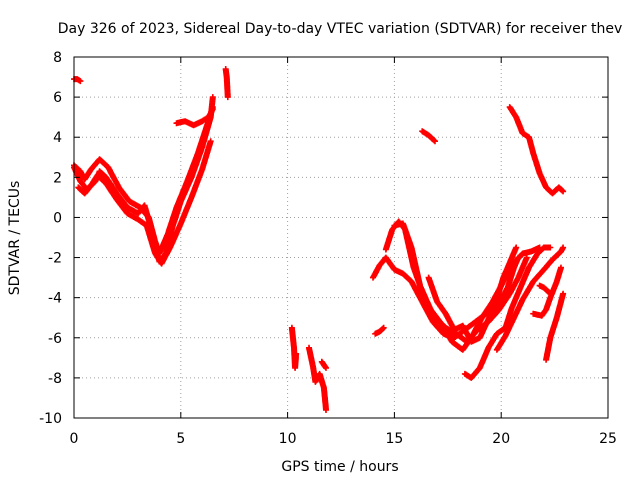 The width and height of the screenshot is (640, 480). Describe the element at coordinates (288, 439) in the screenshot. I see `x-tick-label: 10` at that location.